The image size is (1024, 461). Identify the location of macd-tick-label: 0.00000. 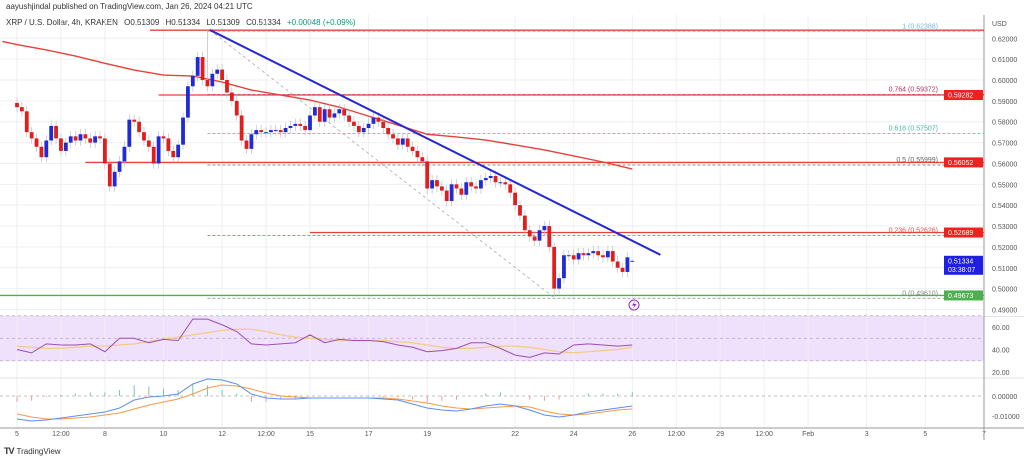
(1004, 397).